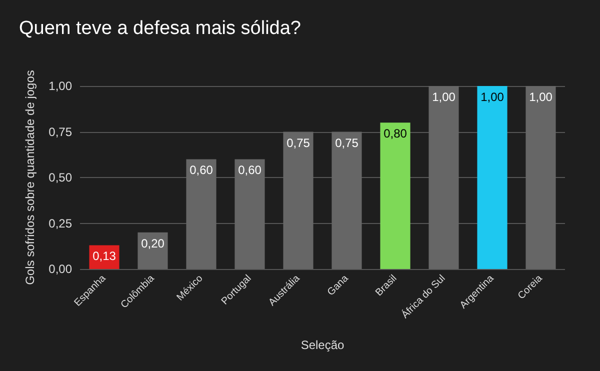 The width and height of the screenshot is (600, 371). I want to click on y-tick-label: 0,50, so click(60, 177).